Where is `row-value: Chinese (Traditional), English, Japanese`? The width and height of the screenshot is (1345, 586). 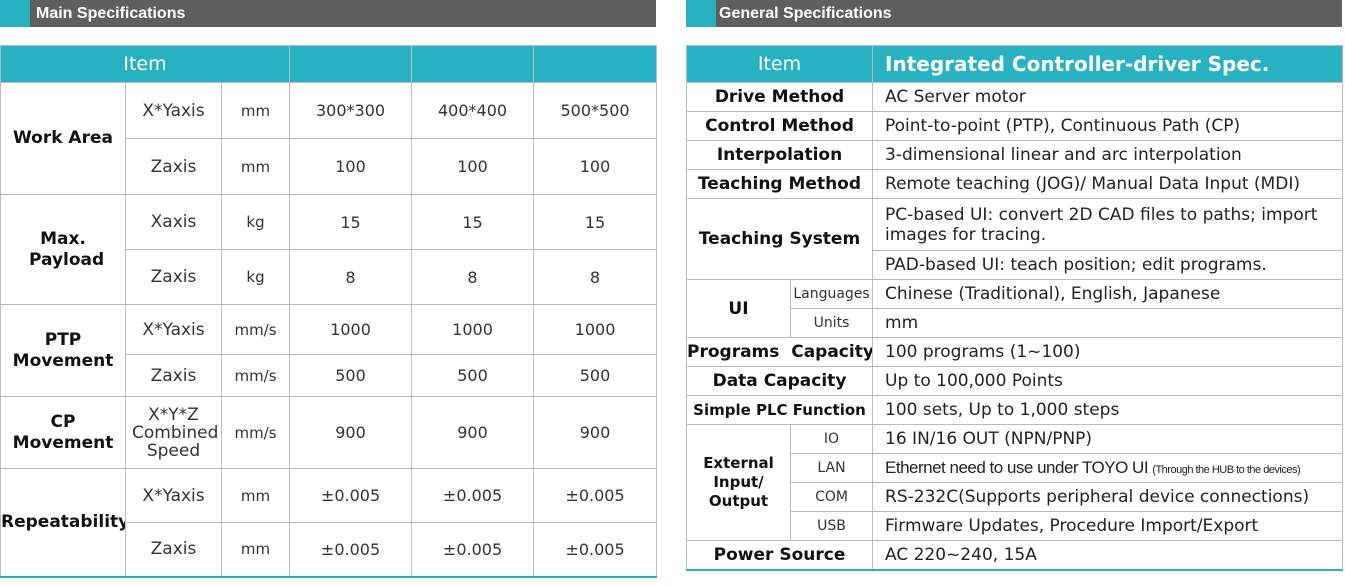 row-value: Chinese (Traditional), English, Japanese is located at coordinates (1108, 294).